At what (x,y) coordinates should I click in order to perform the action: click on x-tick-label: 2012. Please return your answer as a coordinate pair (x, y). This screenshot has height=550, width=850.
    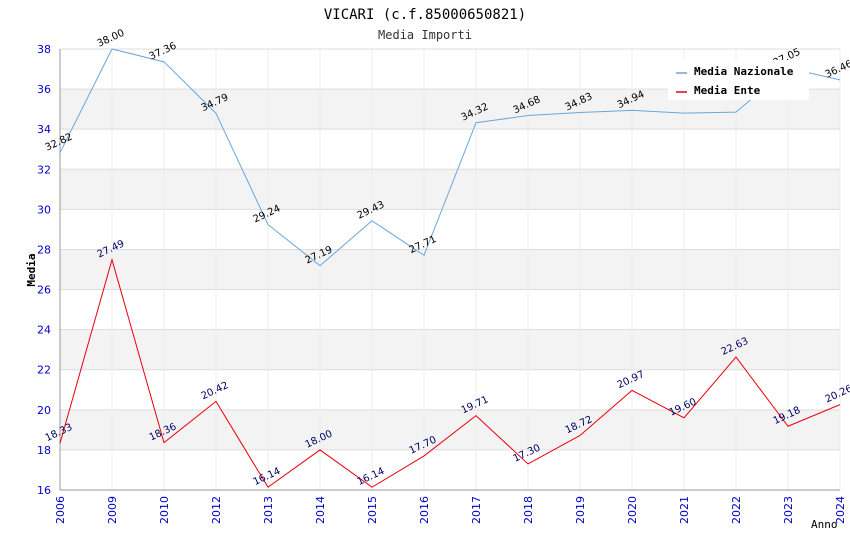
    Looking at the image, I should click on (216, 510).